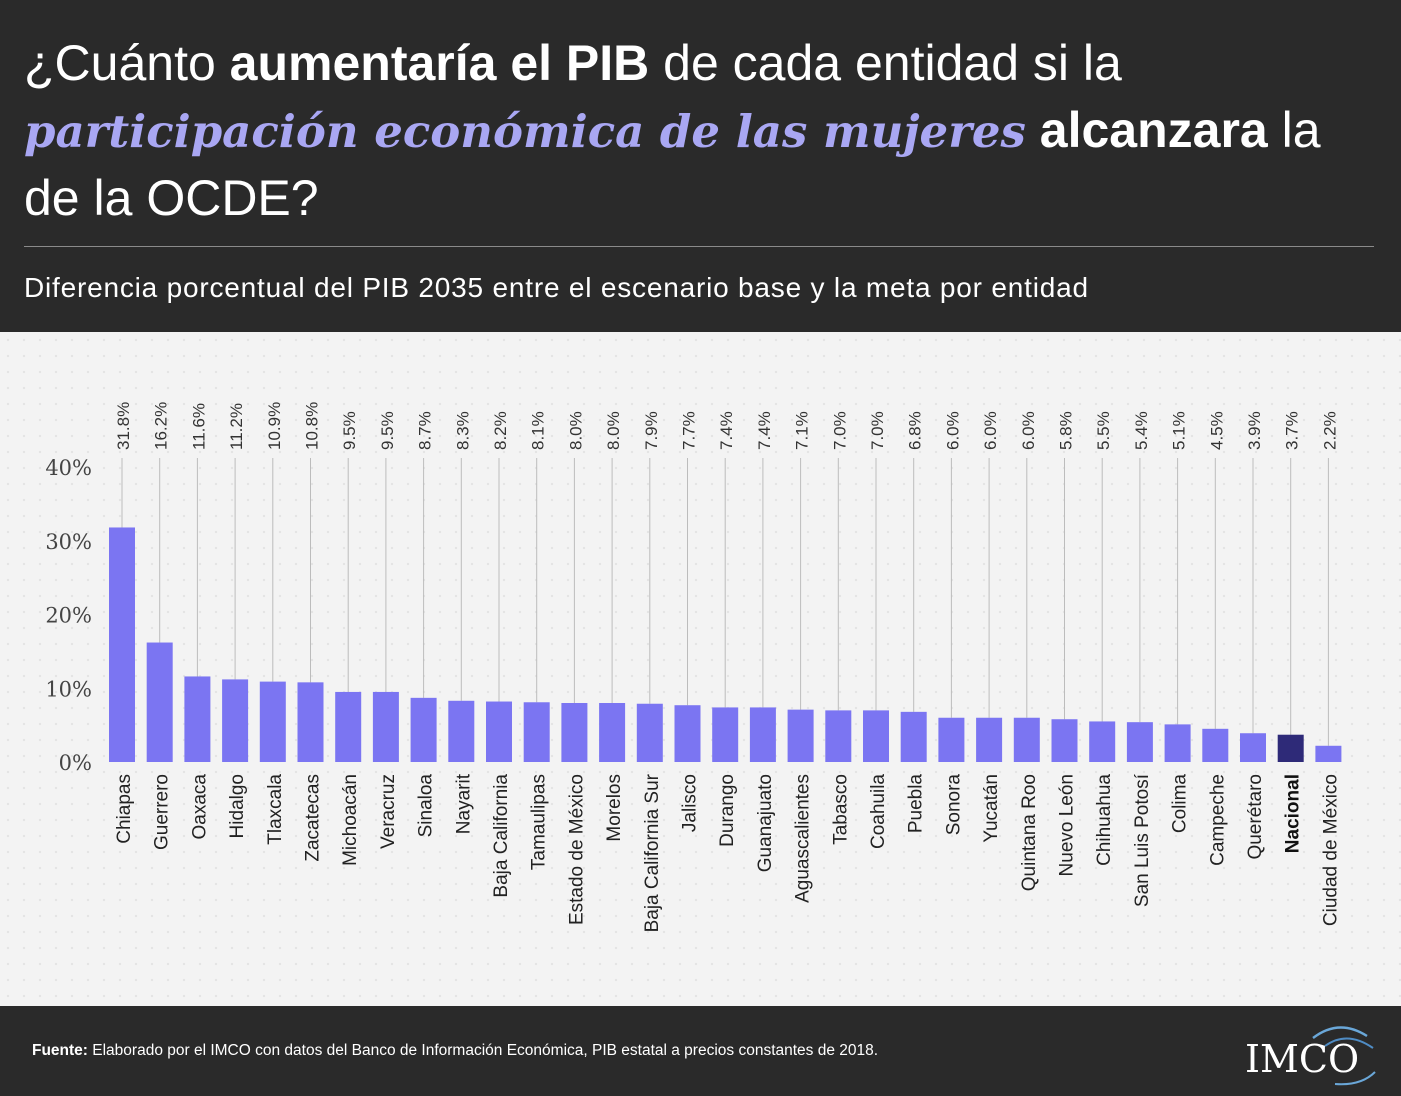  I want to click on category-label: Nayarit, so click(463, 803).